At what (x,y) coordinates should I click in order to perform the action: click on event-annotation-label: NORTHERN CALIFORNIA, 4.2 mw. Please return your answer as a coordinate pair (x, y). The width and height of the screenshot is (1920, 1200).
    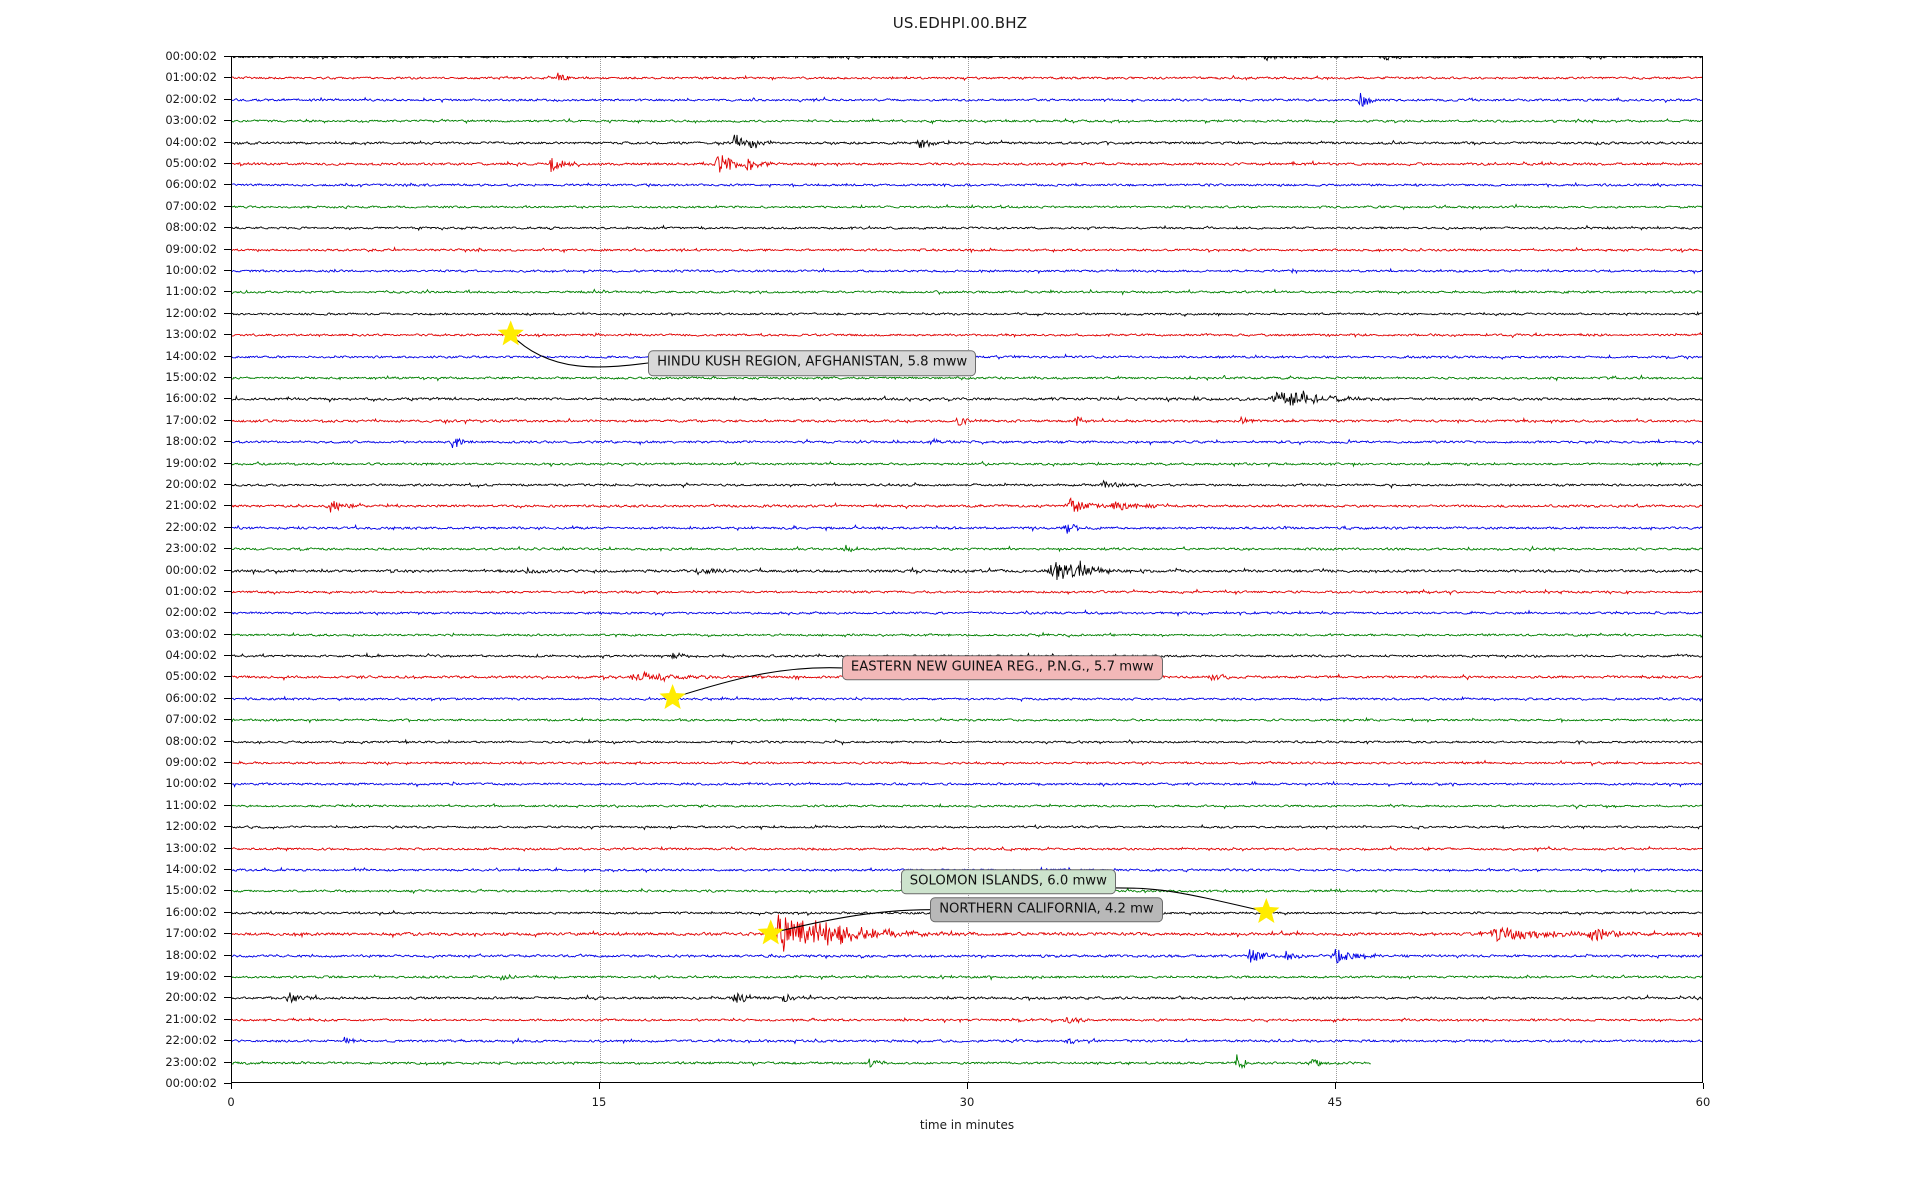
    Looking at the image, I should click on (1046, 909).